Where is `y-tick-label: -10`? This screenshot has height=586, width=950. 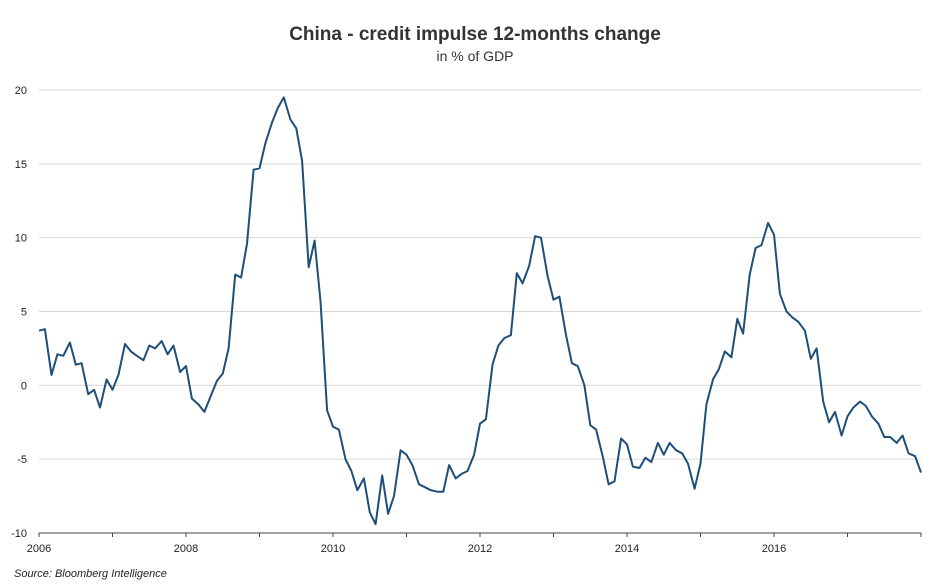 y-tick-label: -10 is located at coordinates (19, 534).